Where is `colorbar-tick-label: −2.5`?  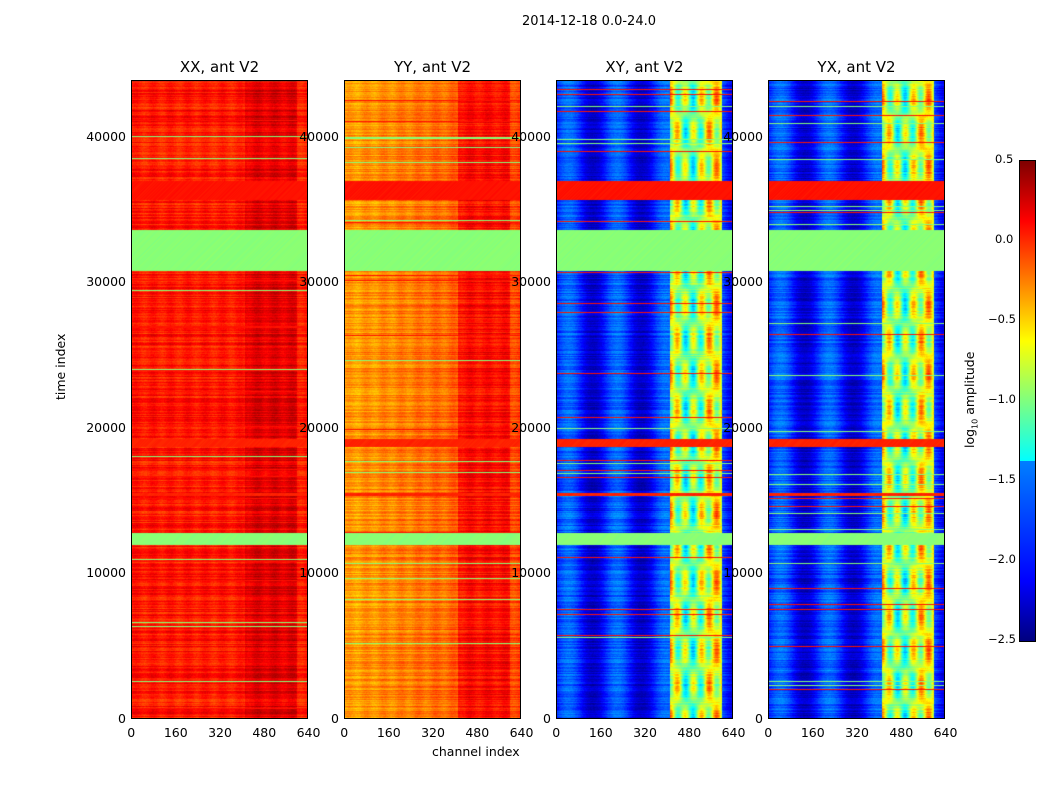
colorbar-tick-label: −2.5 is located at coordinates (1002, 639).